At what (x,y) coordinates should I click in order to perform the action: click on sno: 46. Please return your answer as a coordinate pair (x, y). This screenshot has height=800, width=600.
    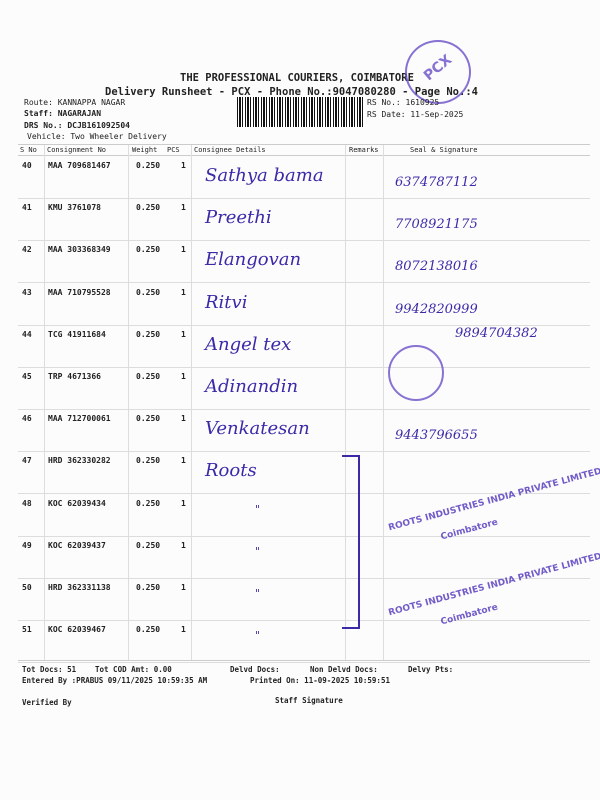
    Looking at the image, I should click on (27, 419).